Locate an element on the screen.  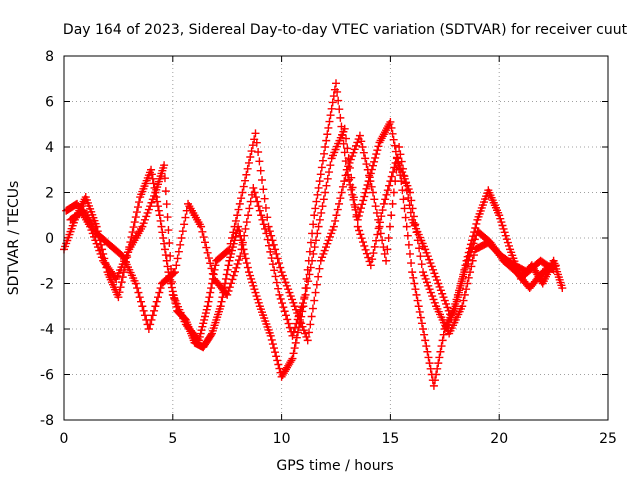
y-tick-label: -8 is located at coordinates (47, 421).